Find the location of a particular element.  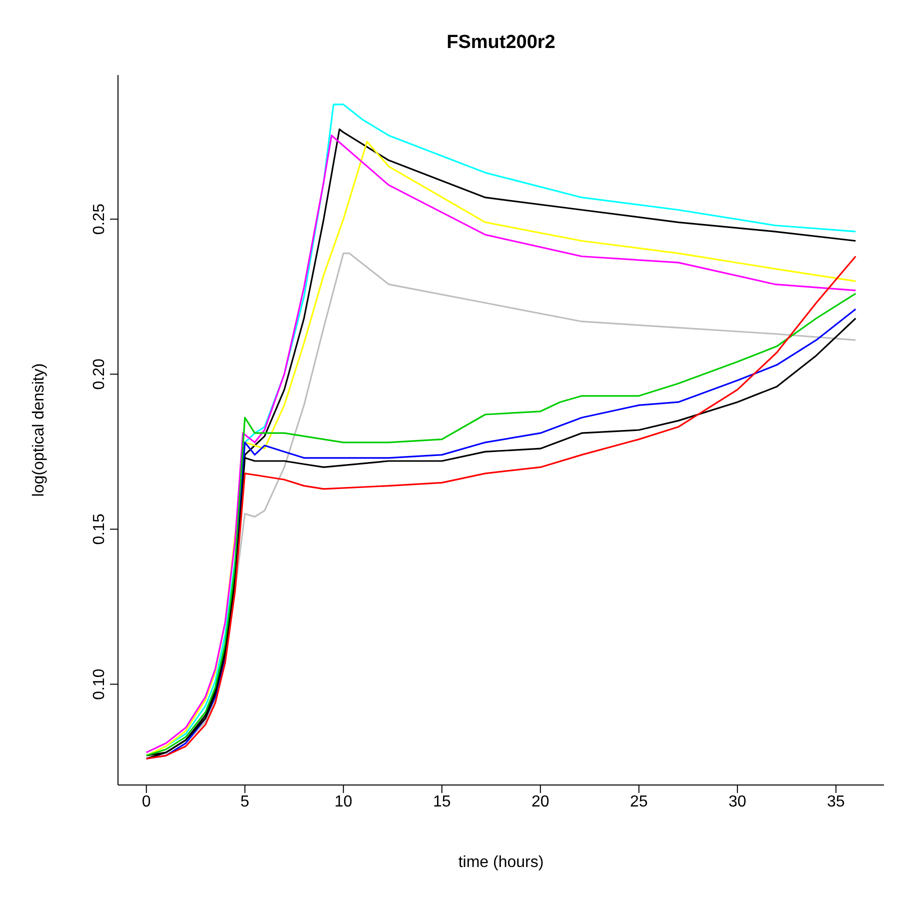

x-tick-label: 25 is located at coordinates (639, 801).